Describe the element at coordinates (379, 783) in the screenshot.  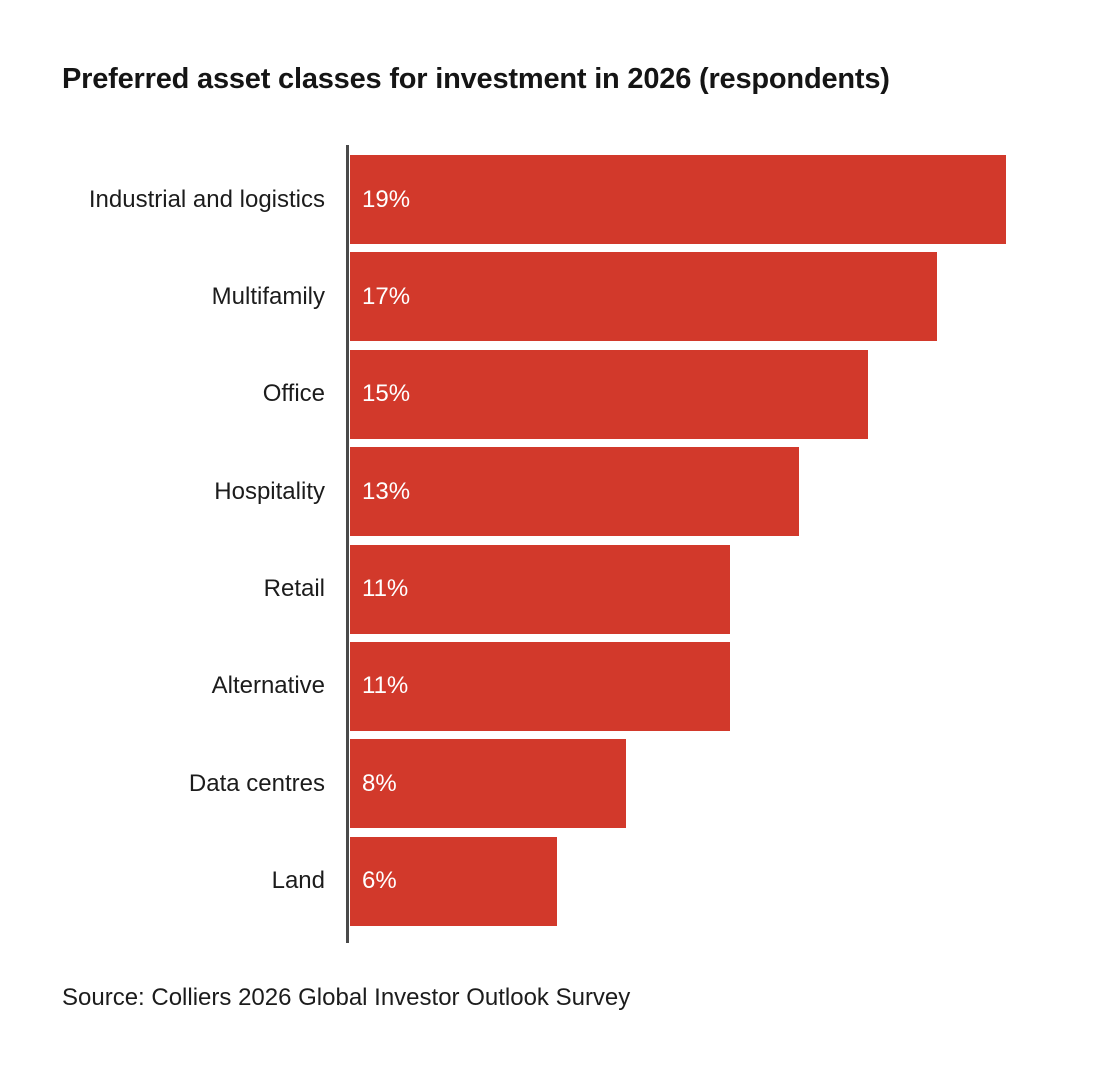
I see `value-label: 8%` at that location.